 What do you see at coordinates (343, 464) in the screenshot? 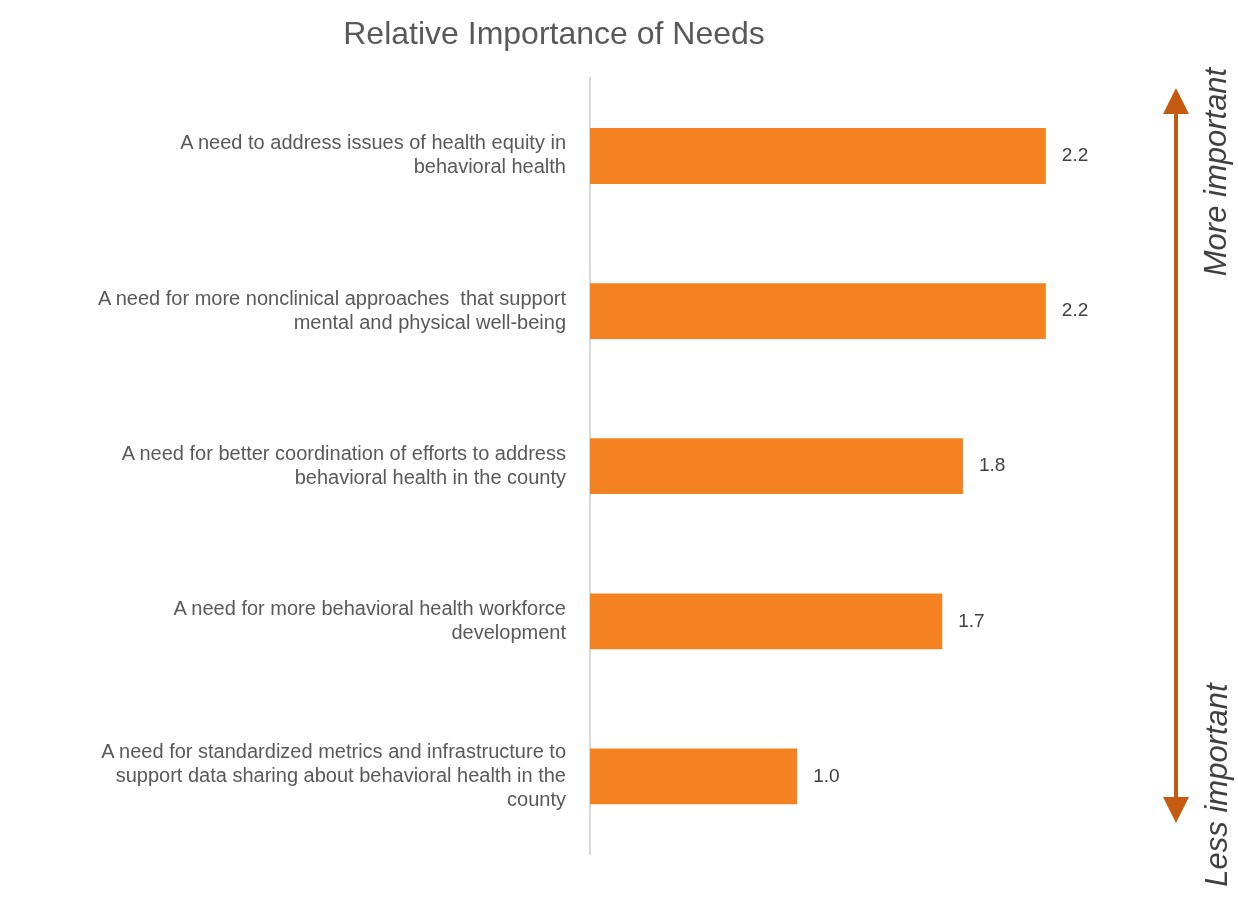
I see `y-tick-label: A need for better coordination of efforts to address behavioral health in the county` at bounding box center [343, 464].